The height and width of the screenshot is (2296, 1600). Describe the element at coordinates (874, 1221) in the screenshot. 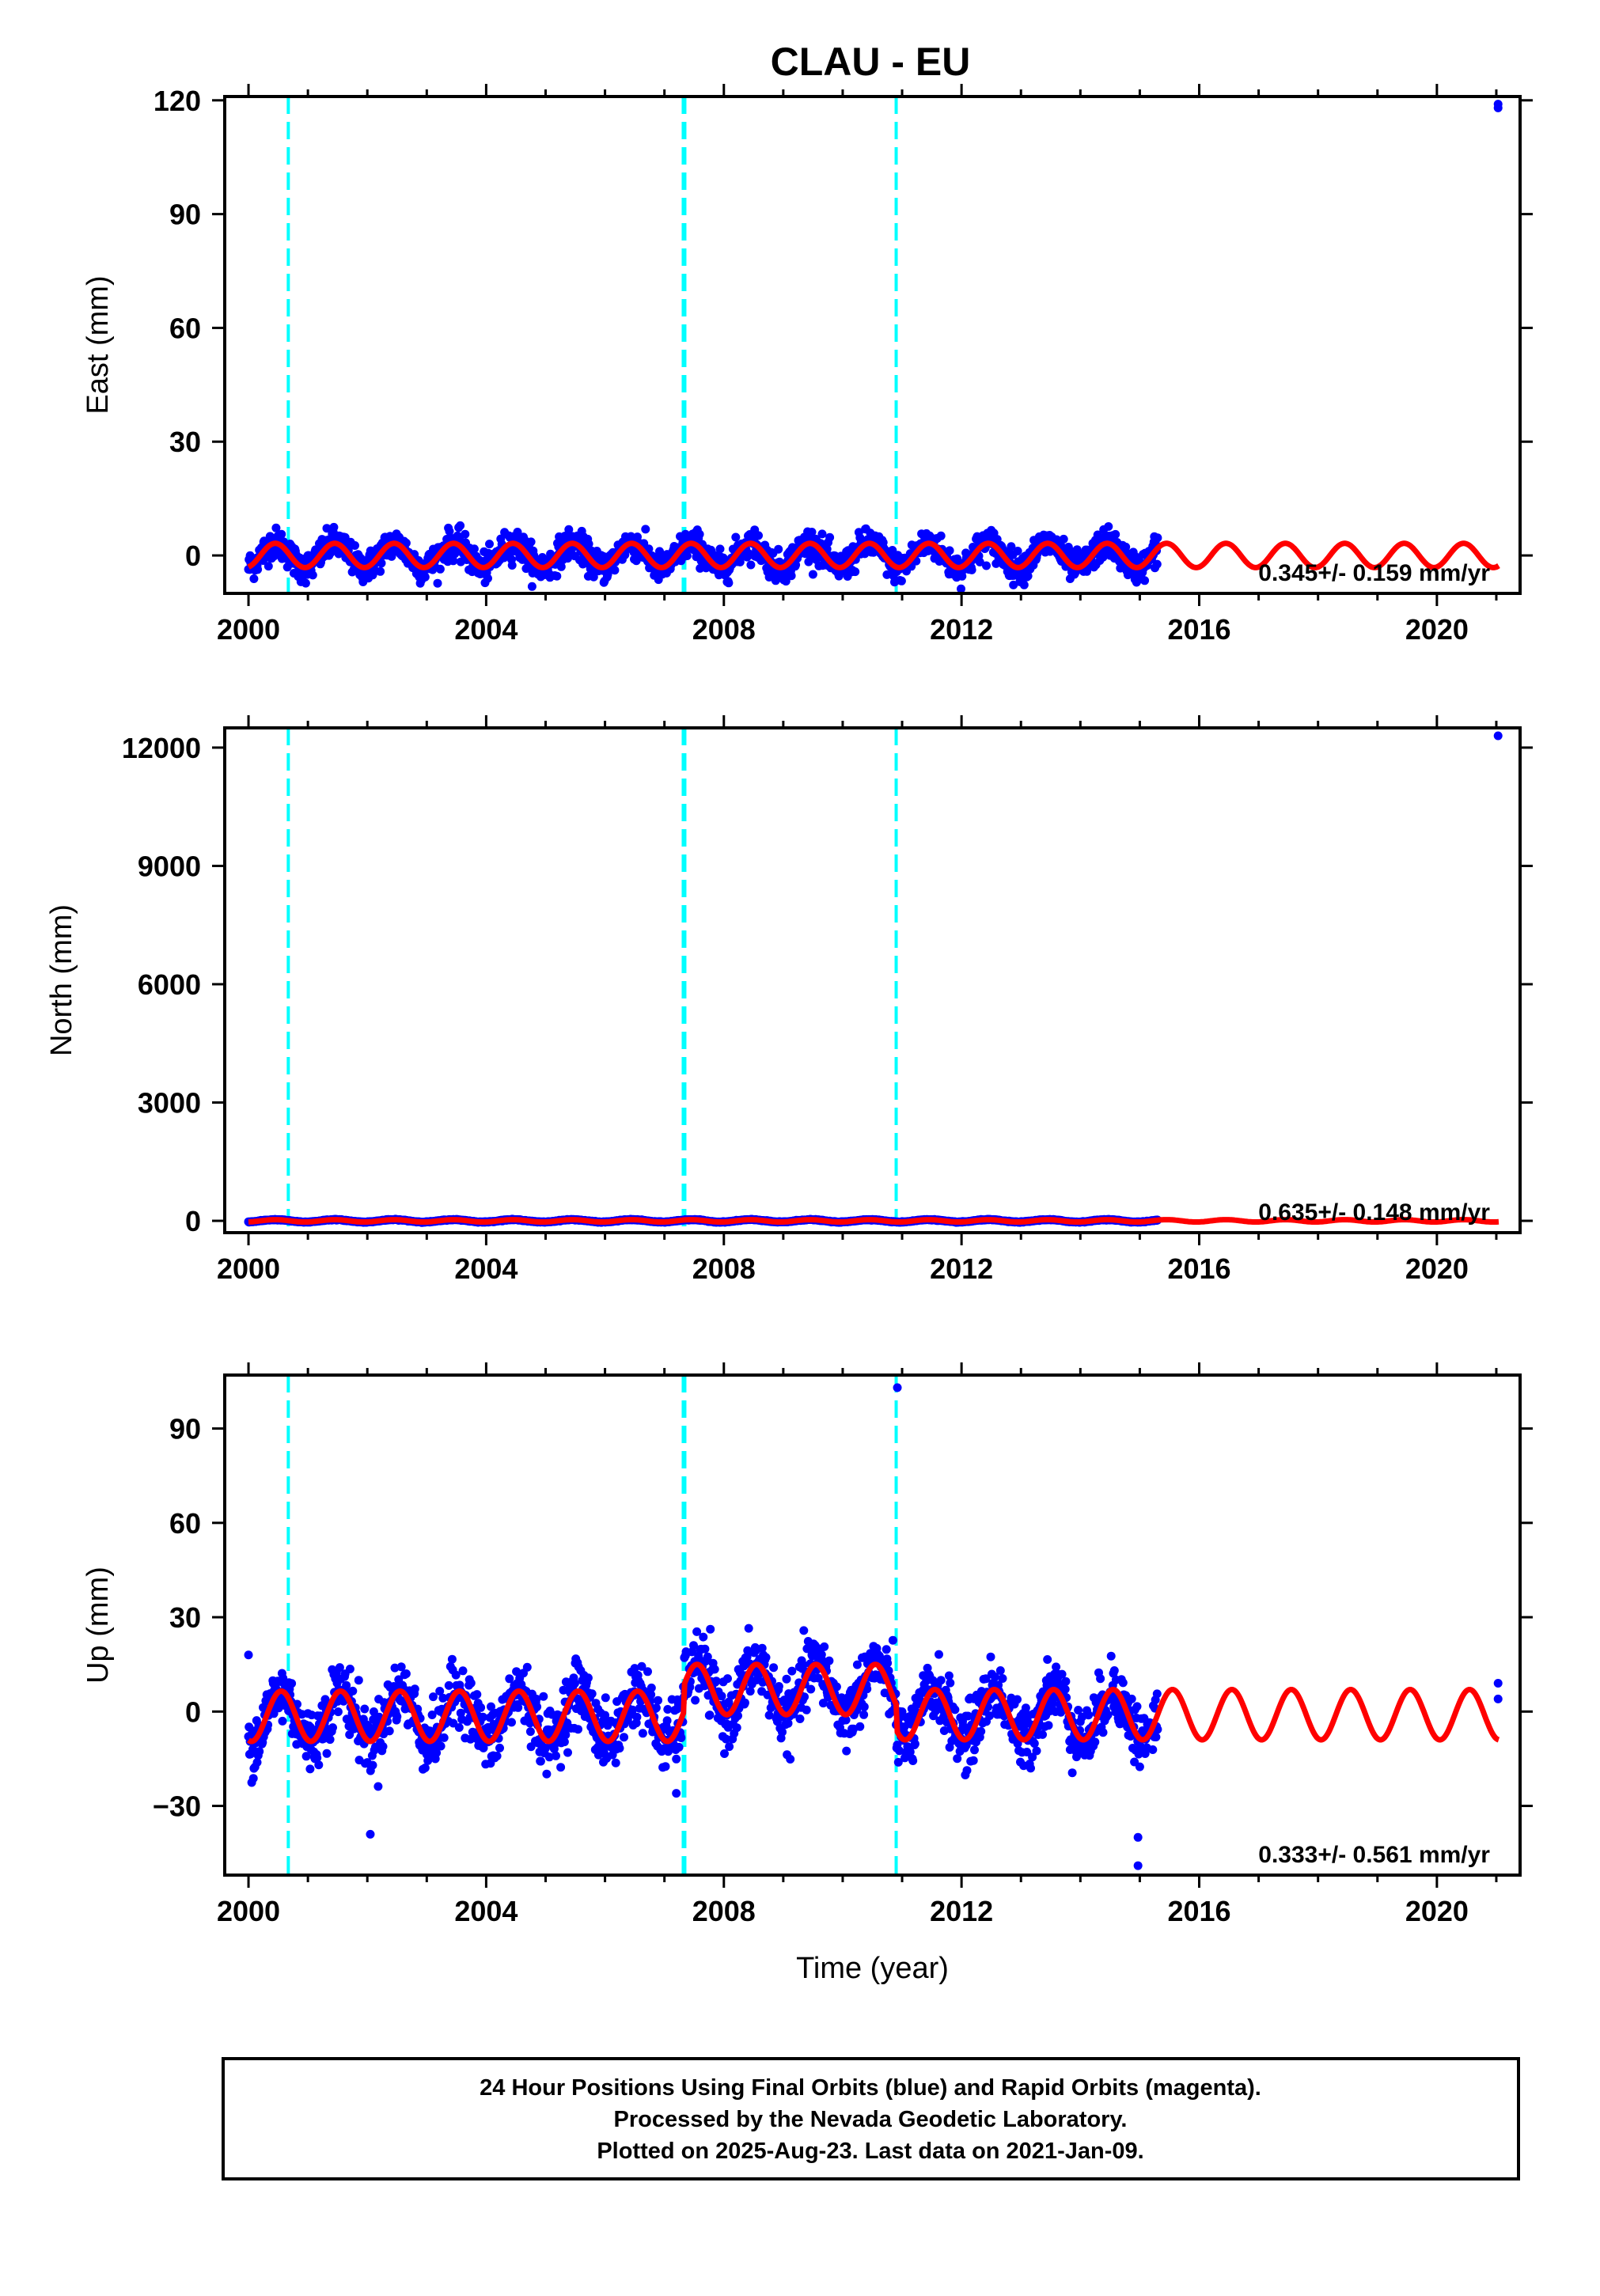

I see `model-curve` at that location.